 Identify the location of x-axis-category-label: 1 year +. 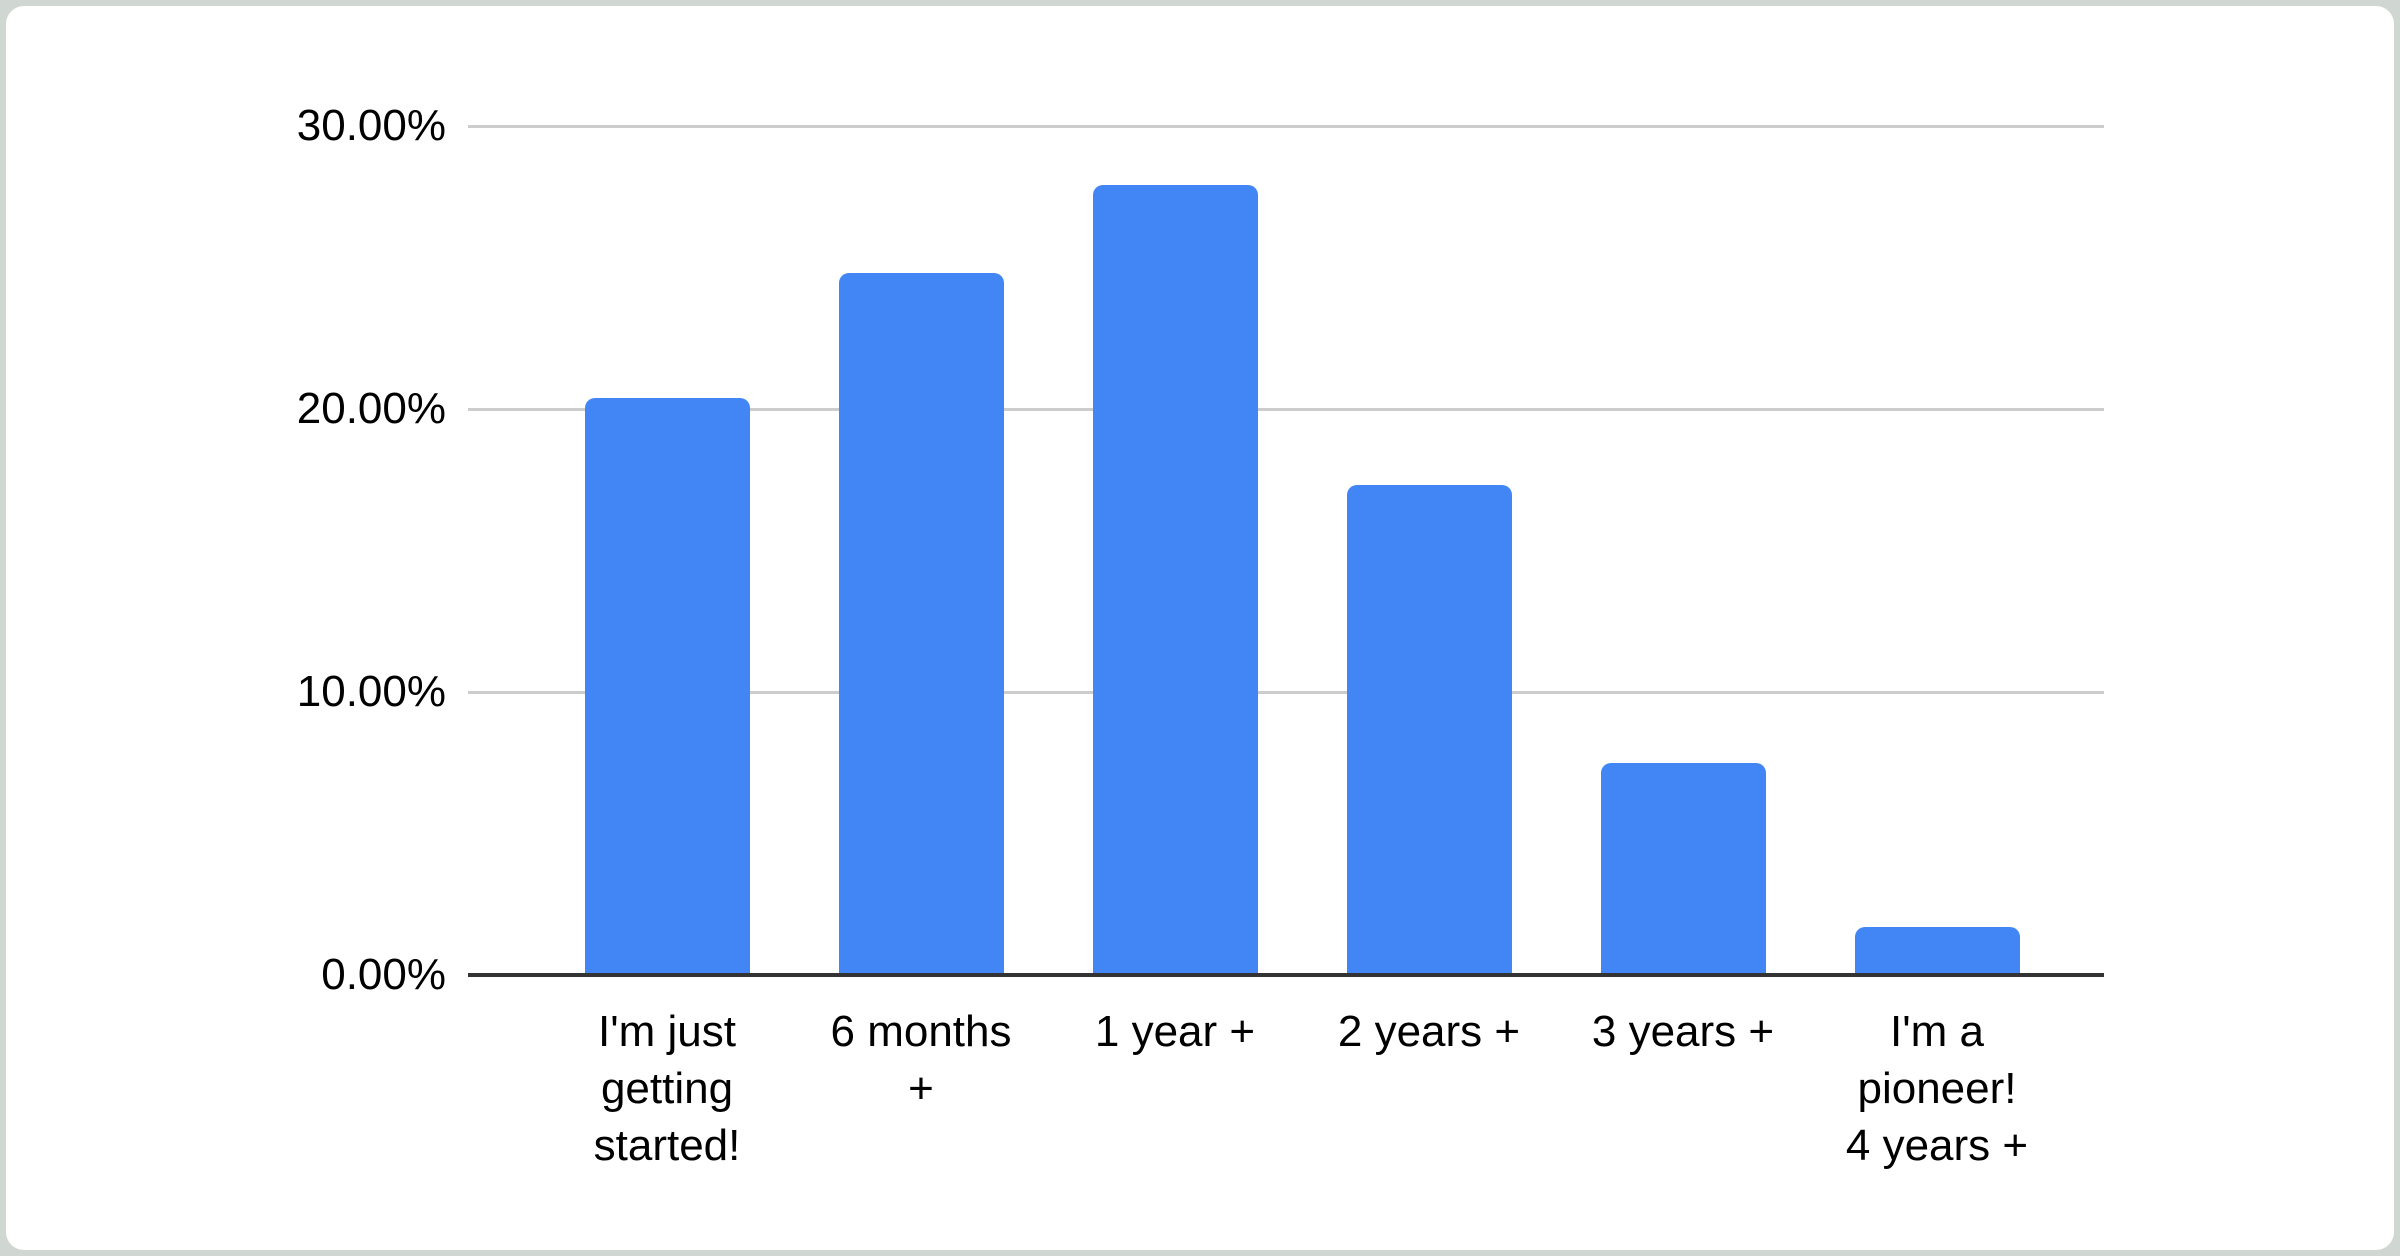
(1175, 1031).